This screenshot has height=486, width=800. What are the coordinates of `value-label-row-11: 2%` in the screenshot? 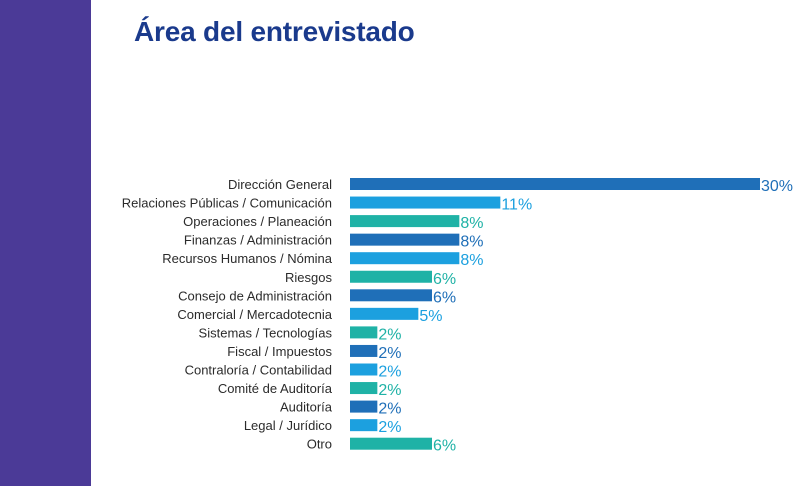 It's located at (389, 390).